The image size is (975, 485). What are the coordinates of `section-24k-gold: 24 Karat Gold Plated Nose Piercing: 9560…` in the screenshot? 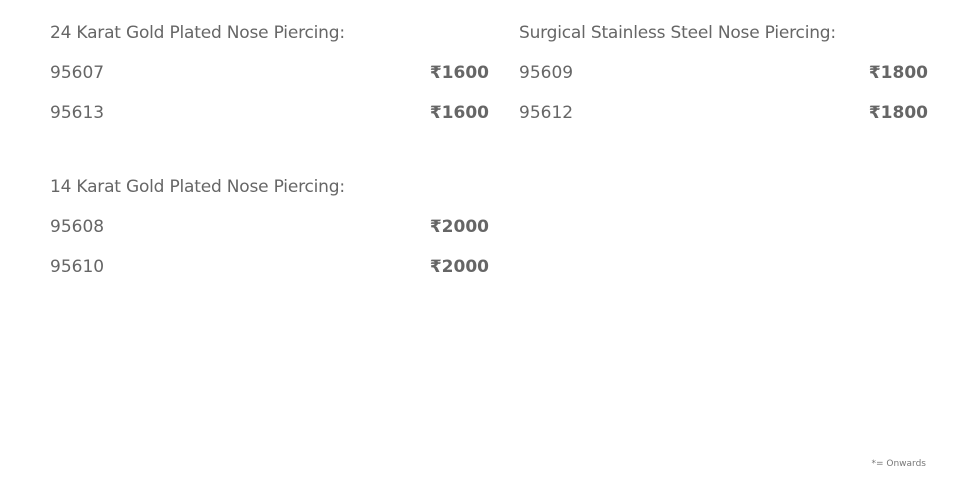 It's located at (269, 83).